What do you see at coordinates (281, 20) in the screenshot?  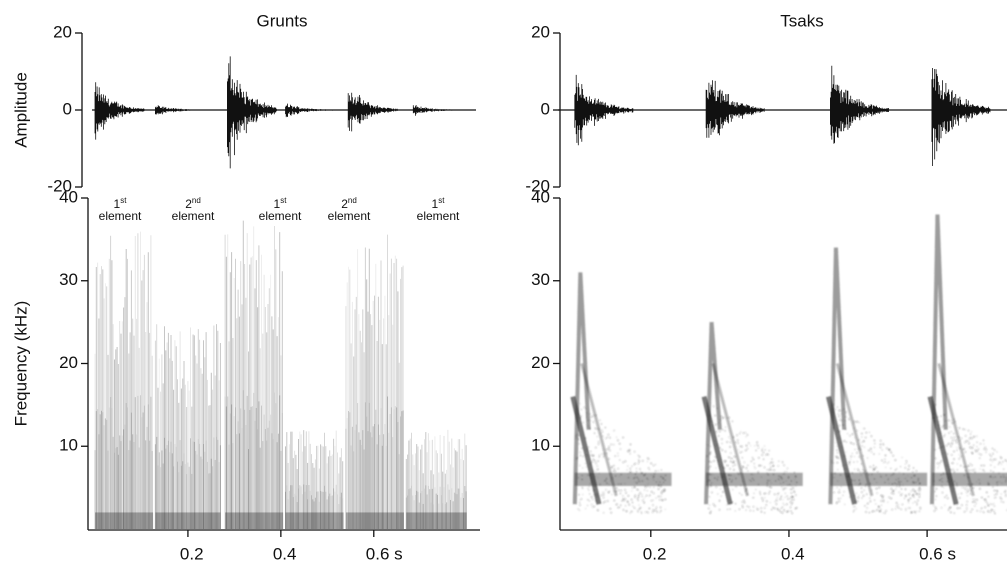 I see `panel-title: Grunts` at bounding box center [281, 20].